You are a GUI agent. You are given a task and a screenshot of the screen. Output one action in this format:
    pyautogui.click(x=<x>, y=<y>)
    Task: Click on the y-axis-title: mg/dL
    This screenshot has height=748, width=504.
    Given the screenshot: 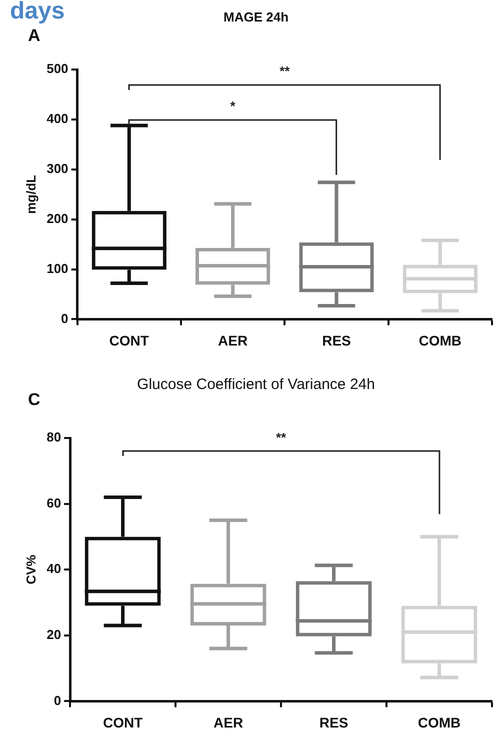 What is the action you would take?
    pyautogui.click(x=30, y=194)
    